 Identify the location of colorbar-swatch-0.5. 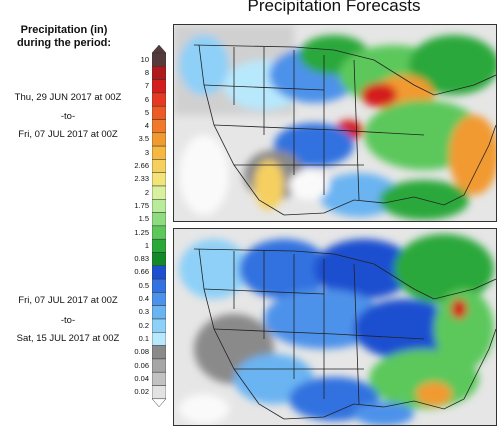
(159, 285).